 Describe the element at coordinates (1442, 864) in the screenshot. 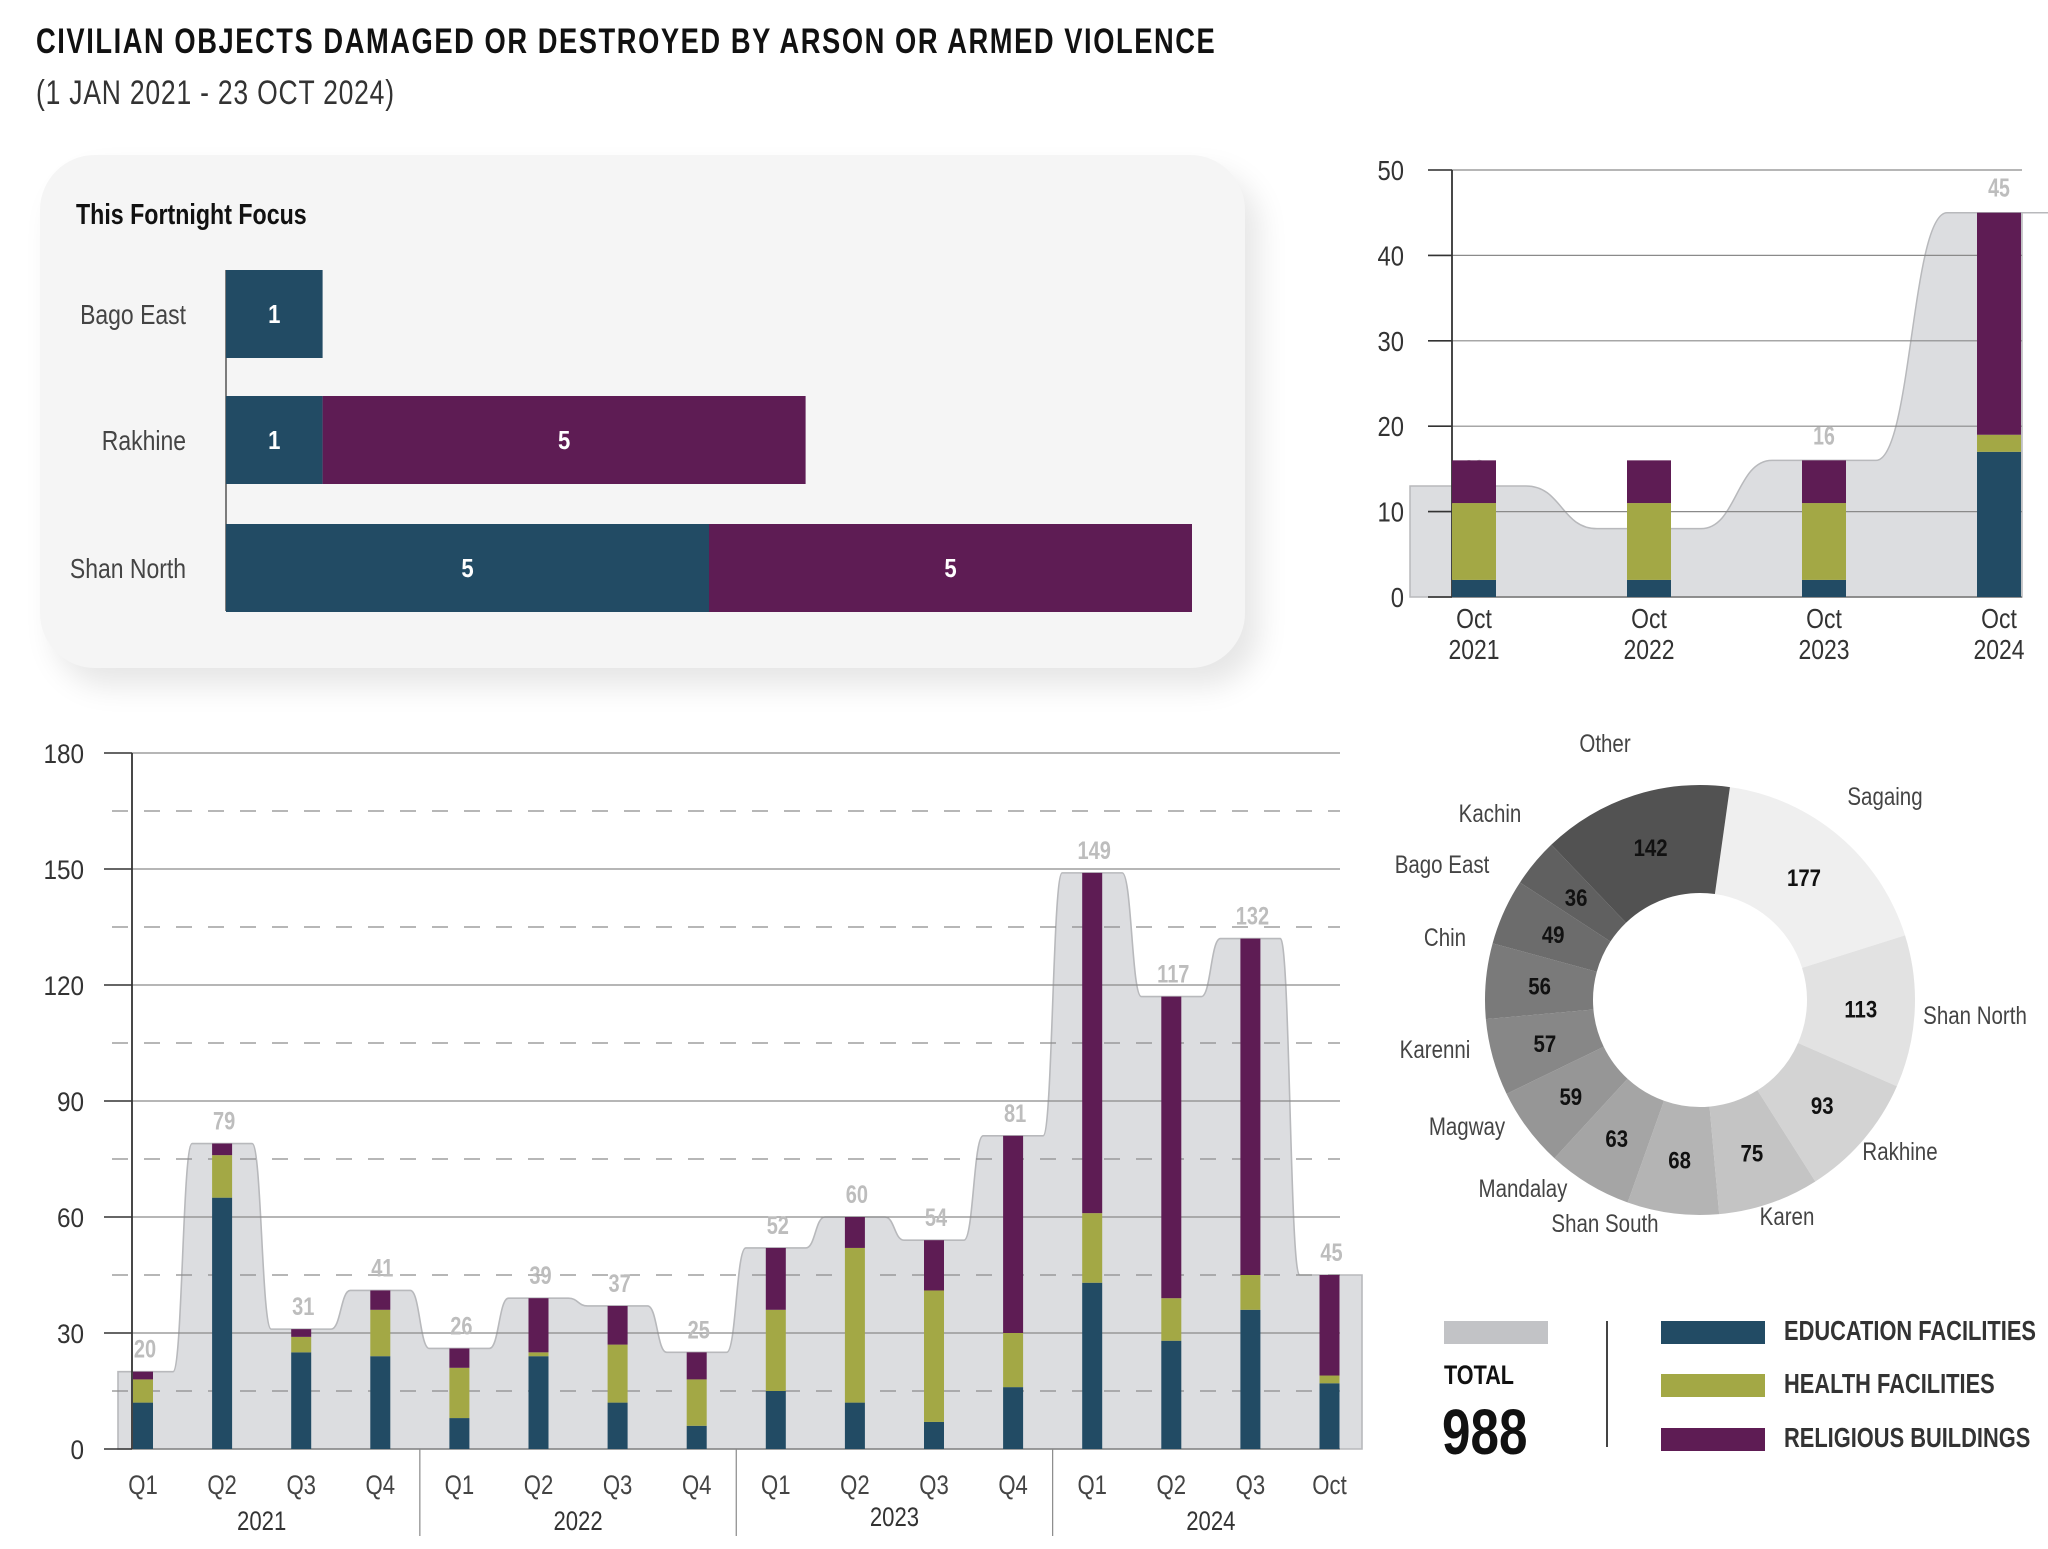

I see `donut-slice-label: Bago East` at that location.